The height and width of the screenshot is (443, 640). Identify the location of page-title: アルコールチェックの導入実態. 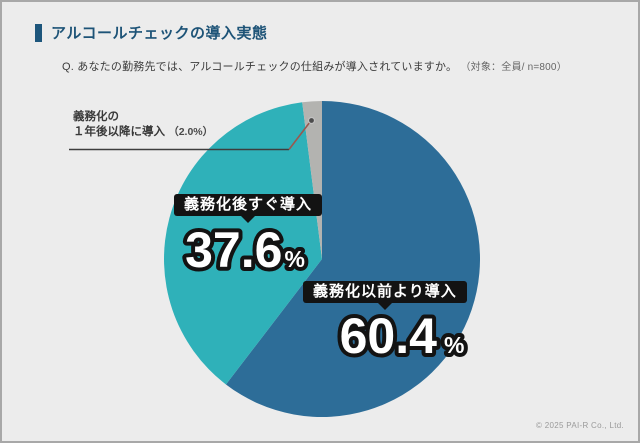
(159, 33).